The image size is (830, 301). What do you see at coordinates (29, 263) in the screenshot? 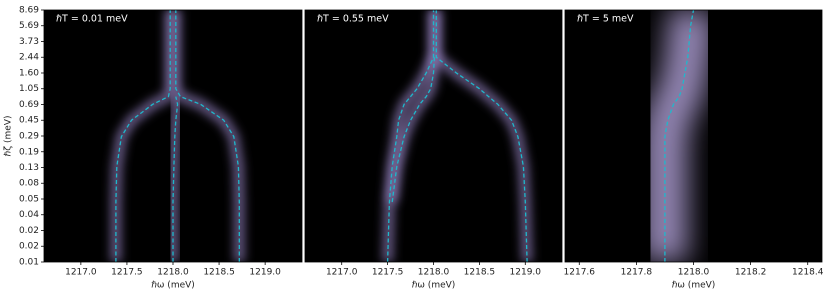
I see `y-tick-label: 0.01` at bounding box center [29, 263].